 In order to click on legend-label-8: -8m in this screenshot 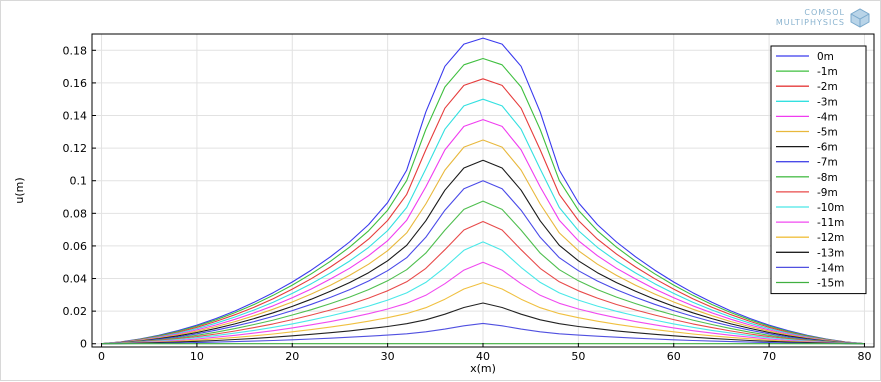, I will do `click(827, 178)`.